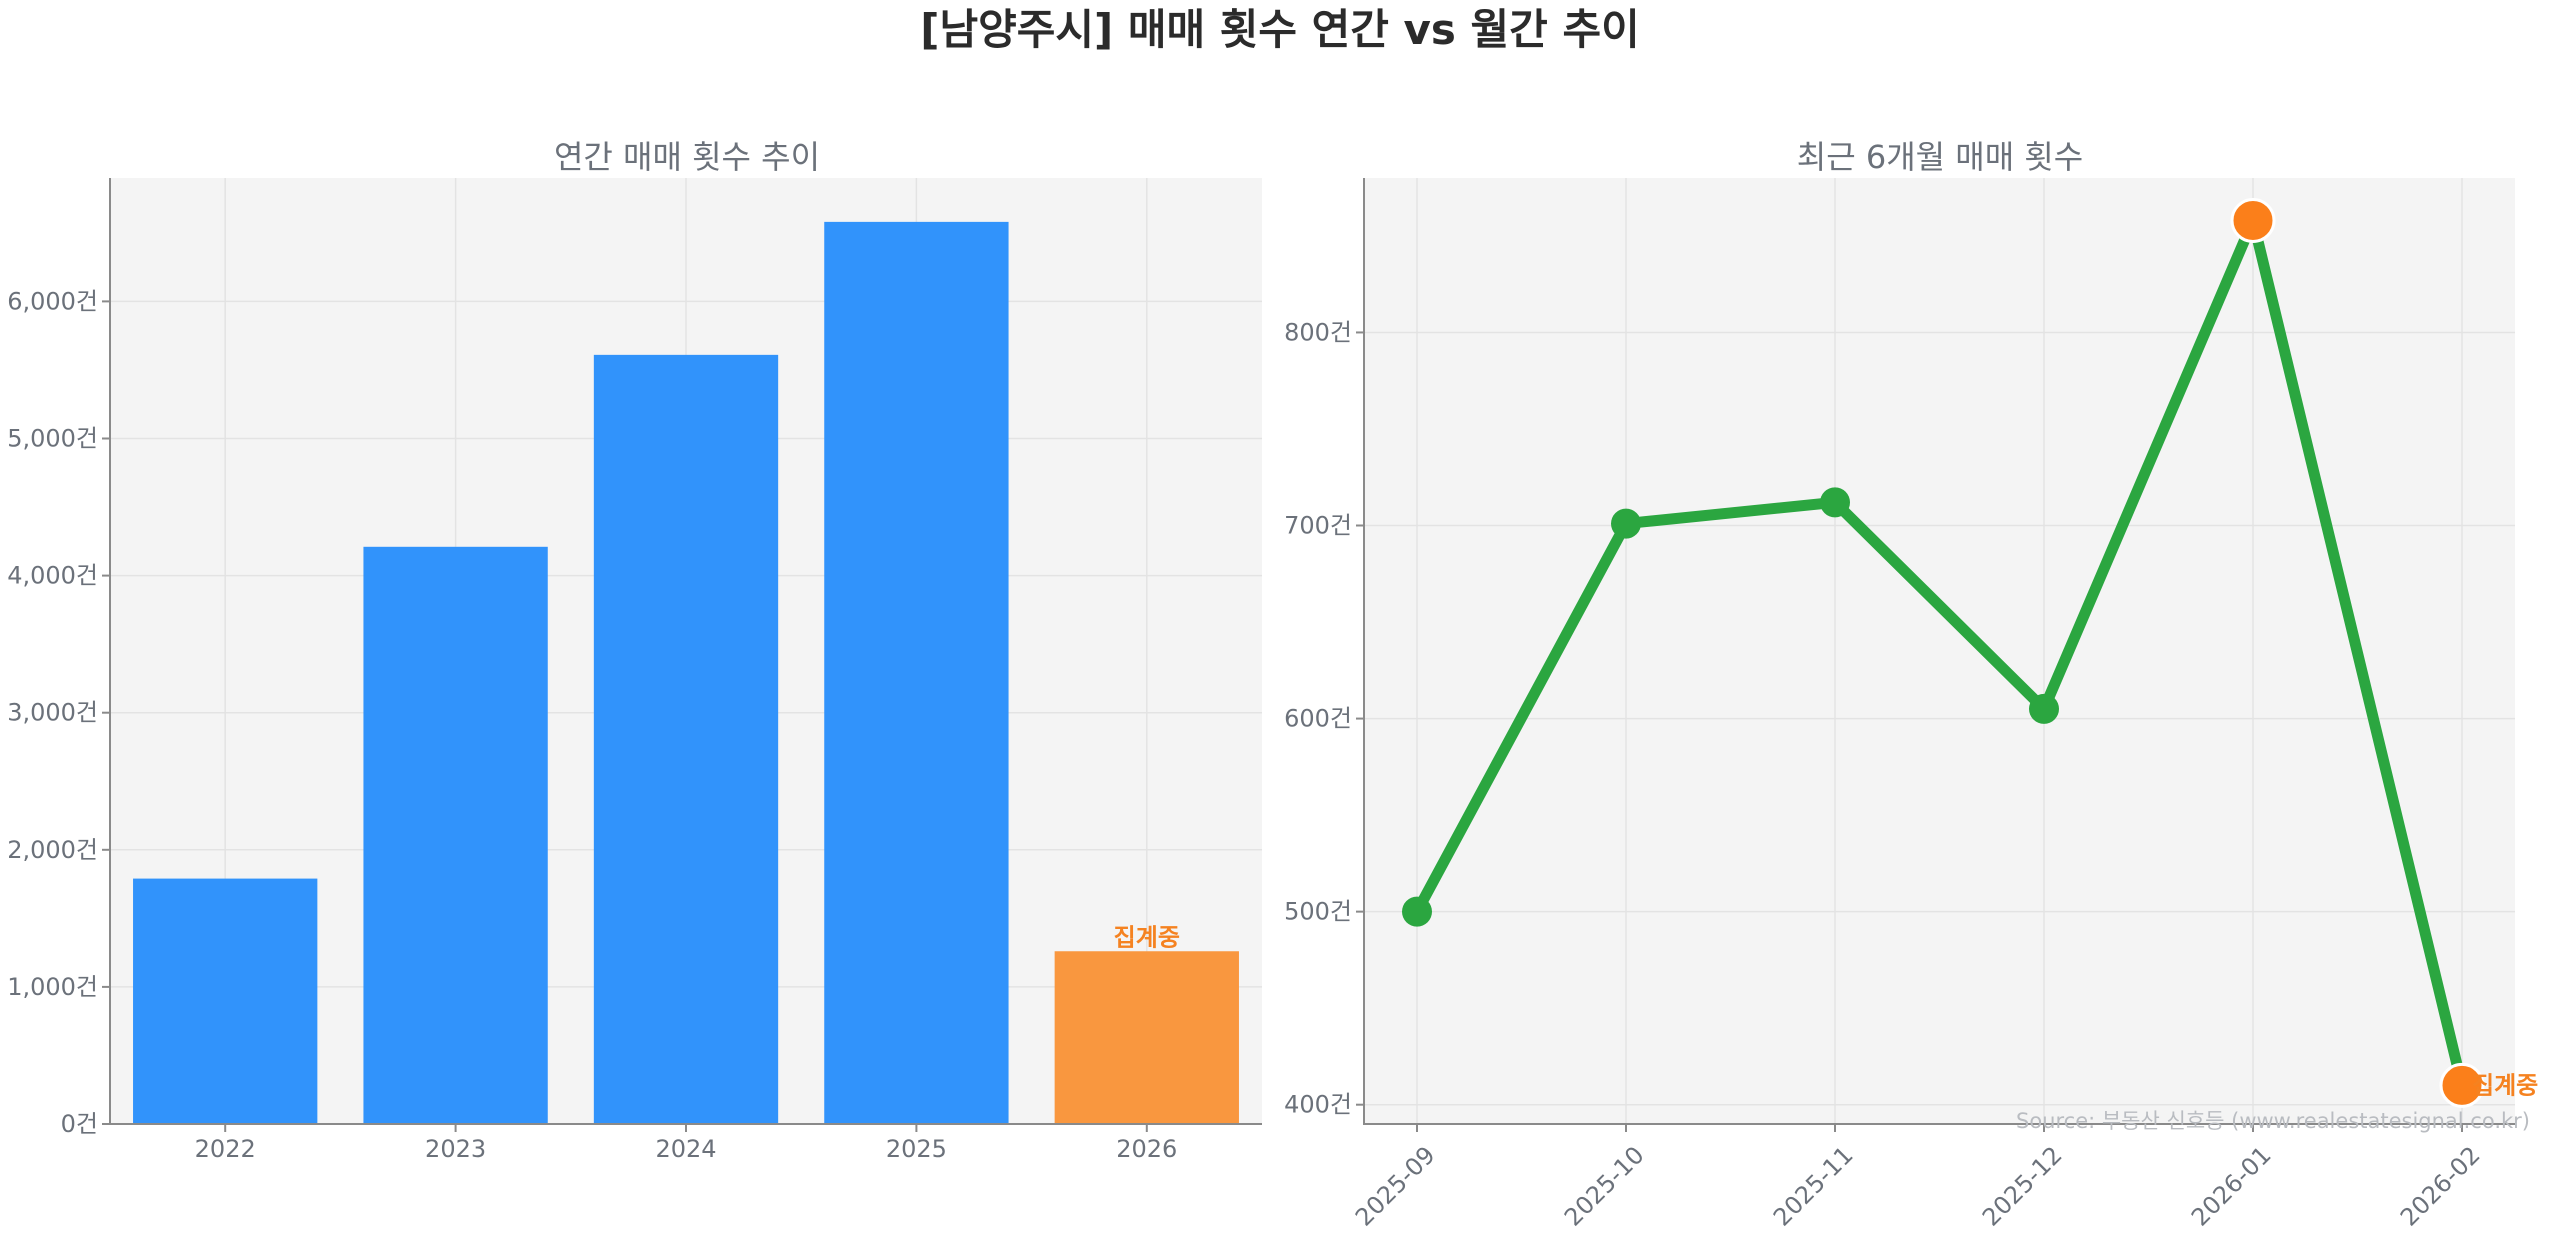 This screenshot has height=1234, width=2560. Describe the element at coordinates (52, 987) in the screenshot. I see `annual-y-tick-label: 1,000건` at that location.